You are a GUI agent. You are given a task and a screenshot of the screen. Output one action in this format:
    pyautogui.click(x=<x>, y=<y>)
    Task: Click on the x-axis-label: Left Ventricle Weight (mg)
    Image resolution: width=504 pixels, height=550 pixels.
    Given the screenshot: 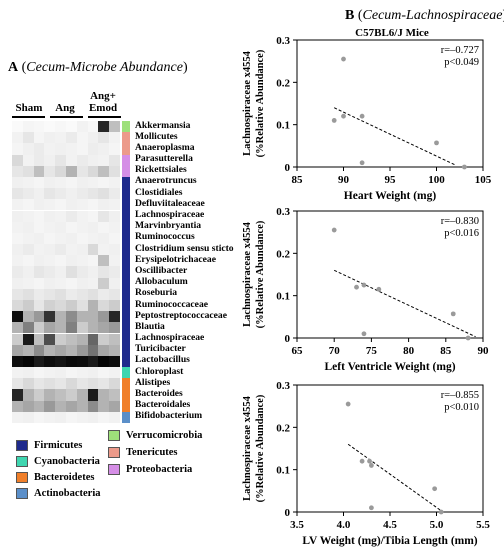 What is the action you would take?
    pyautogui.click(x=389, y=367)
    